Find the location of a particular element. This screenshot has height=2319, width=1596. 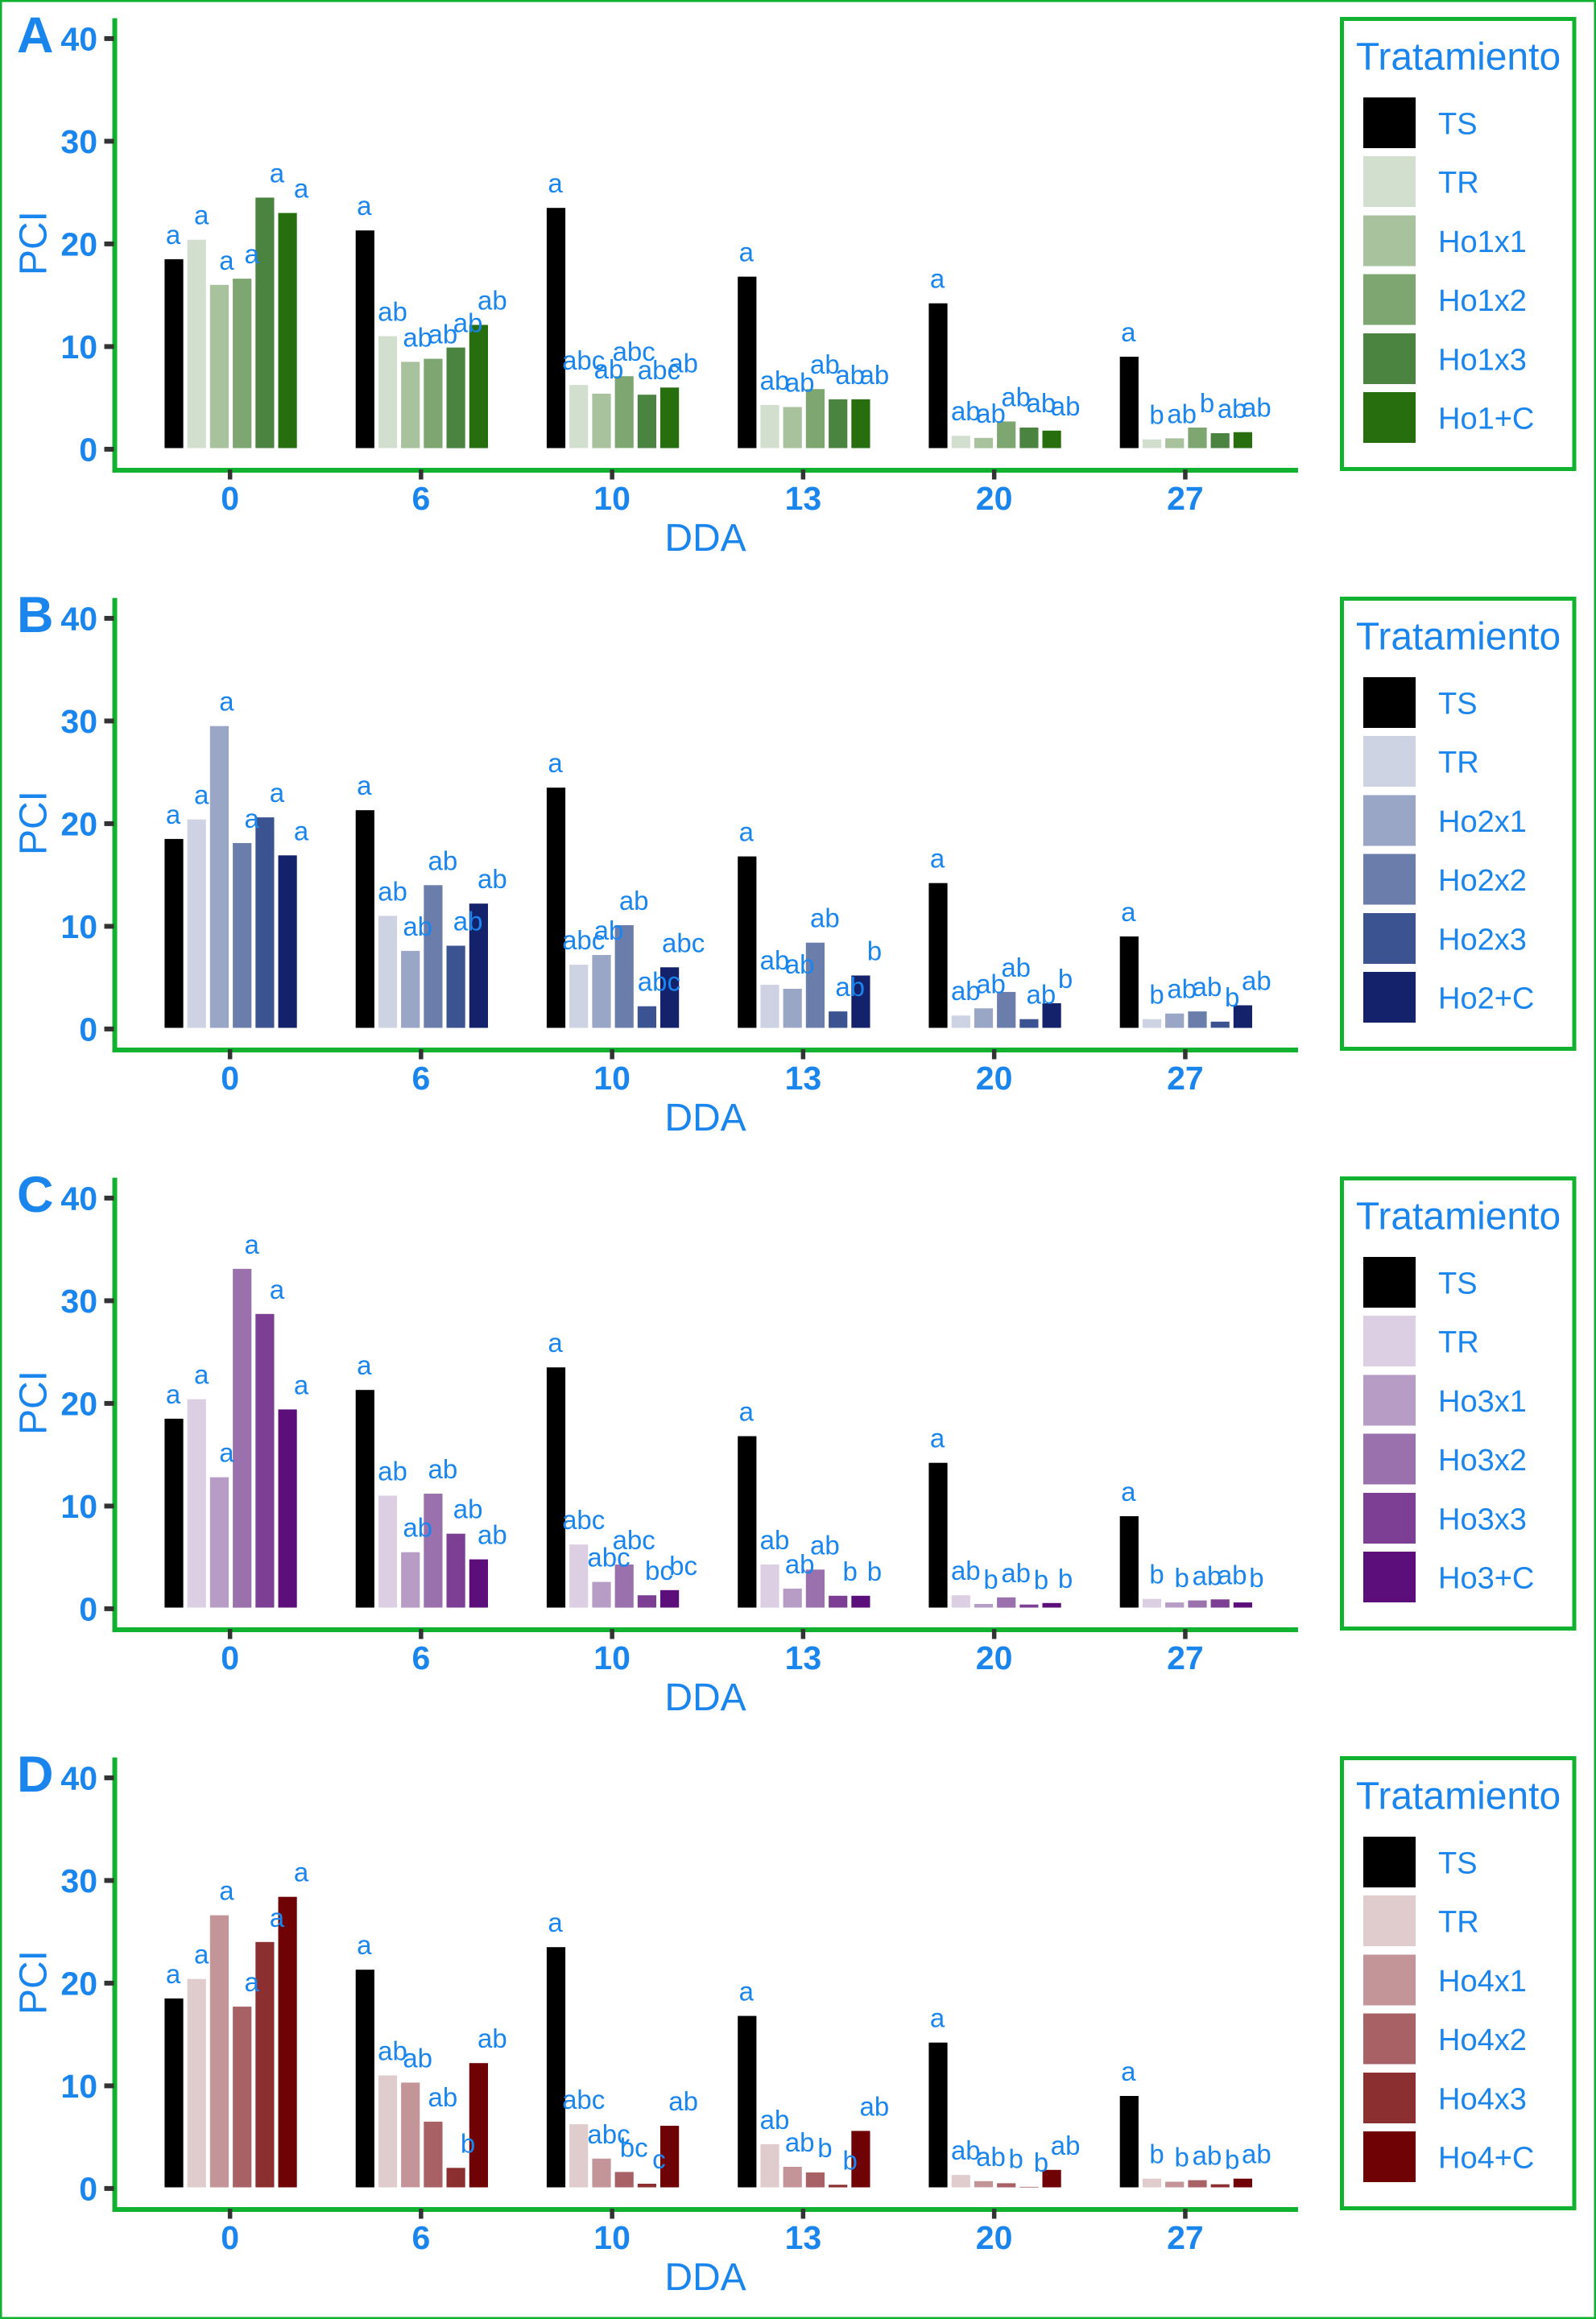

svg-text: D is located at coordinates (35, 1774).